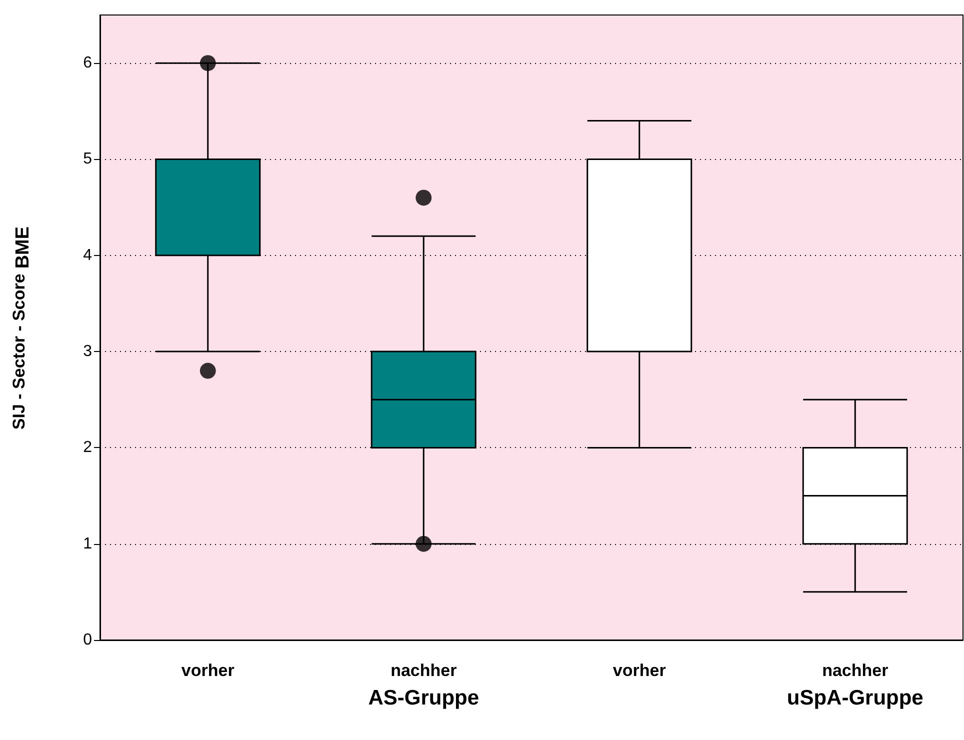 This screenshot has height=740, width=964. What do you see at coordinates (87, 255) in the screenshot?
I see `y-tick-label: 4` at bounding box center [87, 255].